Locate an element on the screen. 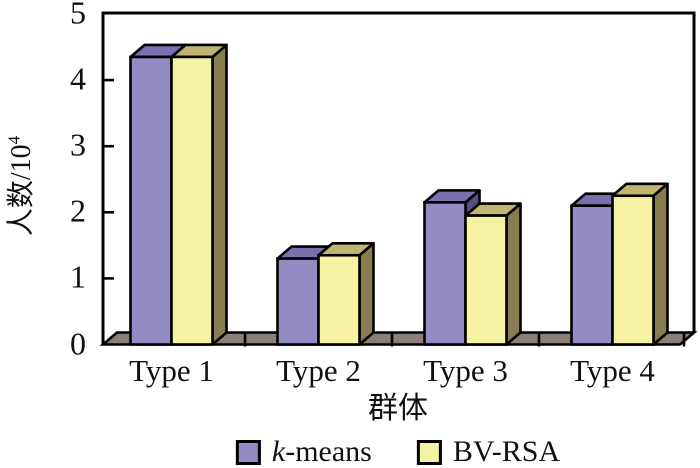 The width and height of the screenshot is (700, 468). legend-swatch-kmeans is located at coordinates (248, 452).